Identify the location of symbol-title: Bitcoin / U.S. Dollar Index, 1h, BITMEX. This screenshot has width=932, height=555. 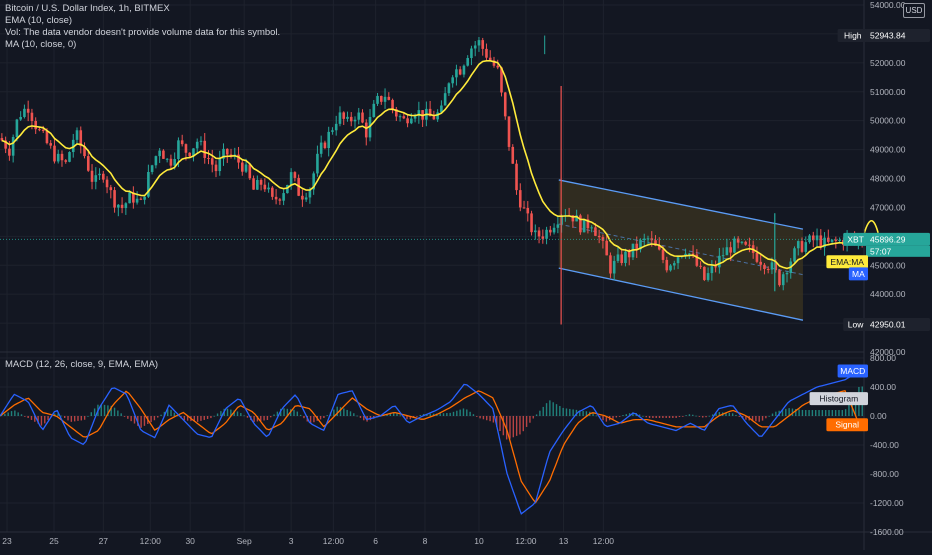
(87, 8).